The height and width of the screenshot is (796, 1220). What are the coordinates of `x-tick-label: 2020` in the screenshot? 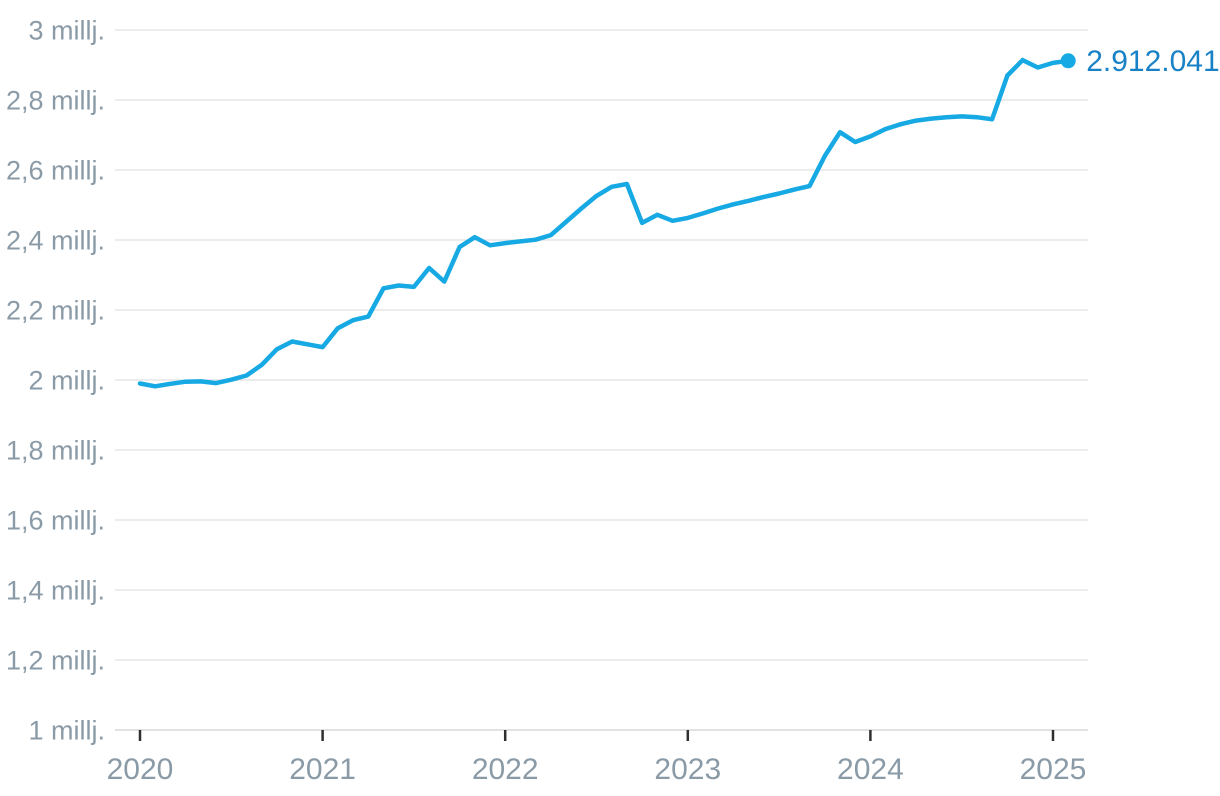 It's located at (140, 769).